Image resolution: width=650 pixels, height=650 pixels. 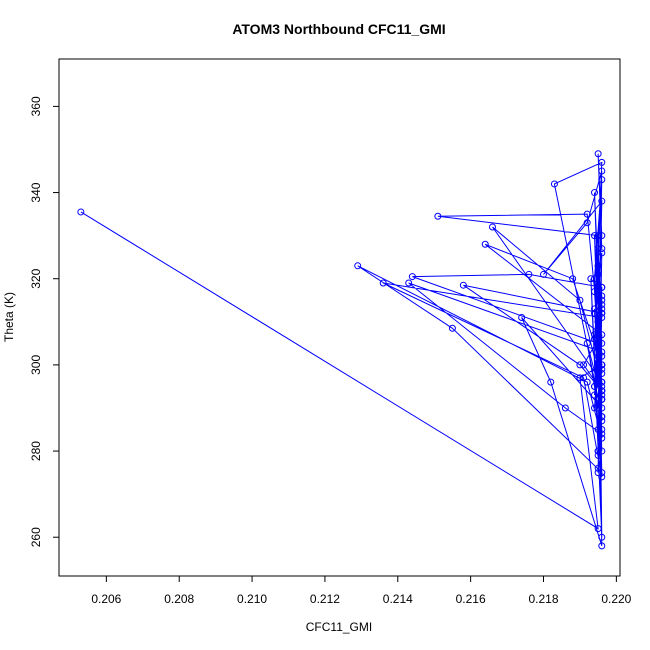 I want to click on x-axis-ticks: 0.206 0.208 0.210 0.212 0.214 0.216 0.218 0.220, so click(x=361, y=591).